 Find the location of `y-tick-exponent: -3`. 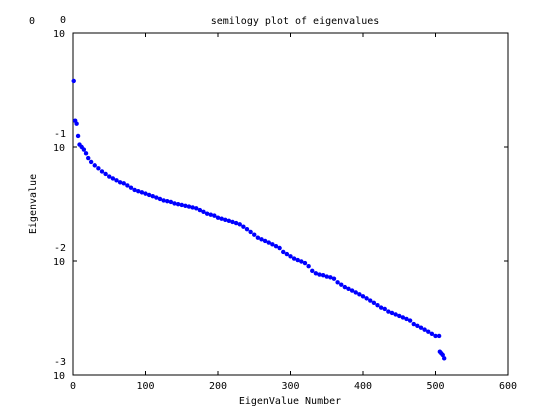

y-tick-exponent: -3 is located at coordinates (60, 362).